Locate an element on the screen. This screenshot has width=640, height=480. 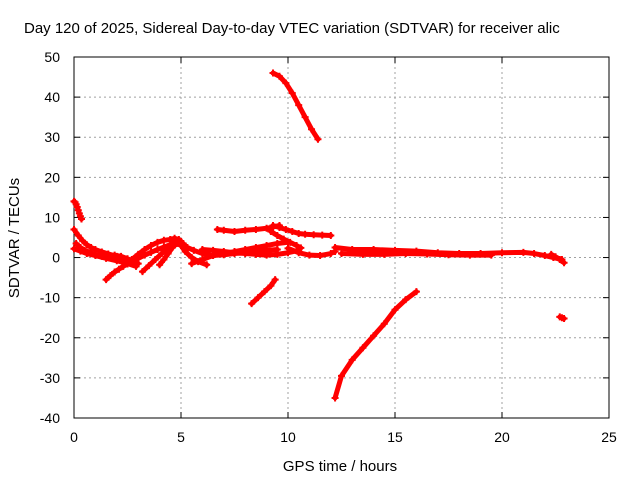
y-tick-label: -40 is located at coordinates (50, 418).